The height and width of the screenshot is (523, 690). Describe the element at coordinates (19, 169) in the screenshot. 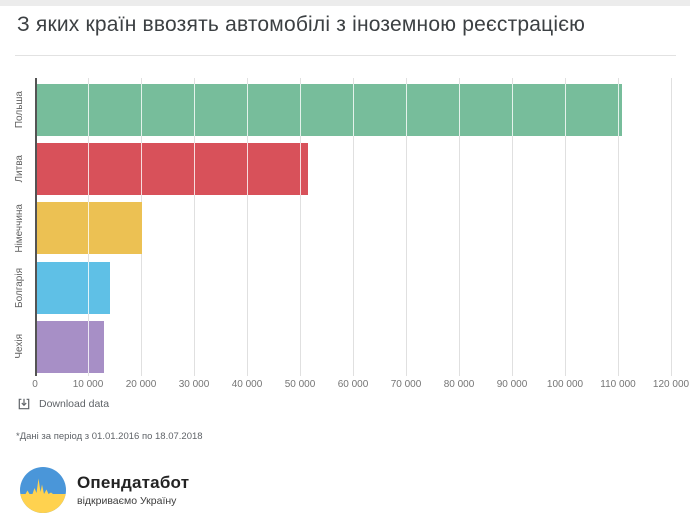

I see `category-label: Литва` at that location.